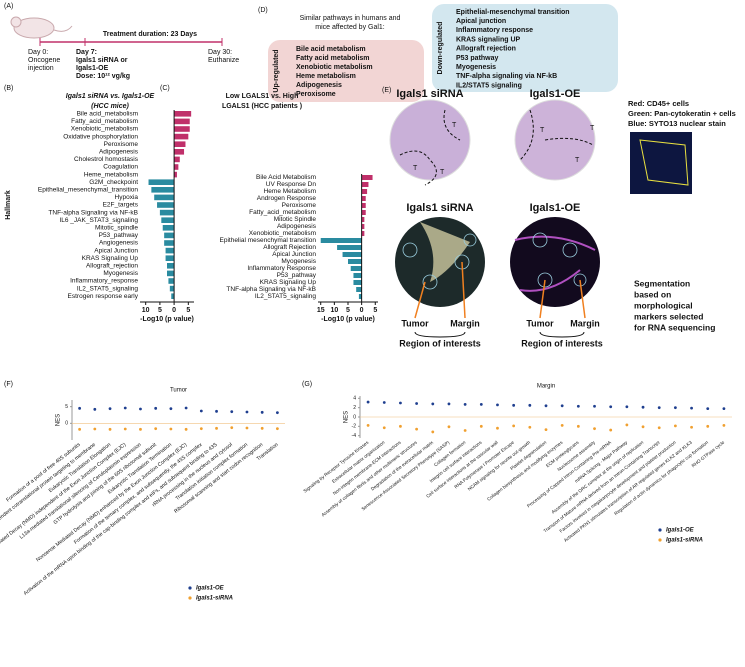 The width and height of the screenshot is (745, 667). Describe the element at coordinates (44, 60) in the screenshot. I see `day0: Oncogene` at that location.